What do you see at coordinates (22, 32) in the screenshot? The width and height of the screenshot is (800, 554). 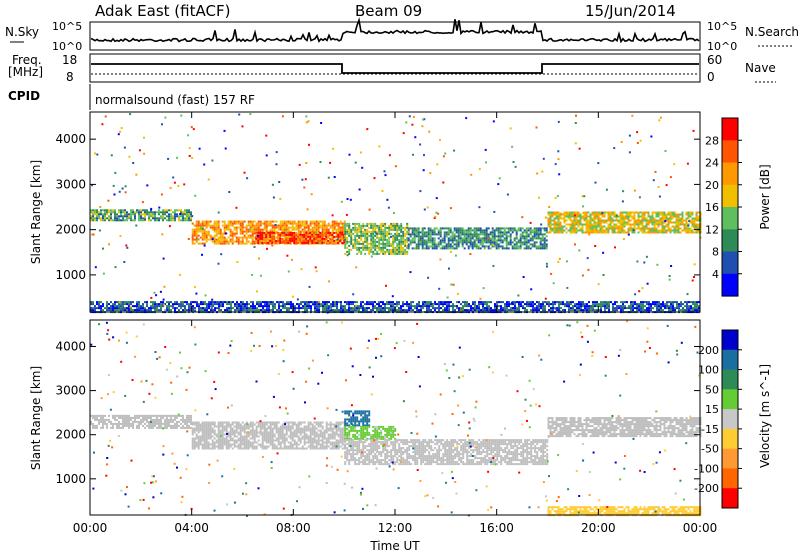 I see `nsky-label: N.Sky` at bounding box center [22, 32].